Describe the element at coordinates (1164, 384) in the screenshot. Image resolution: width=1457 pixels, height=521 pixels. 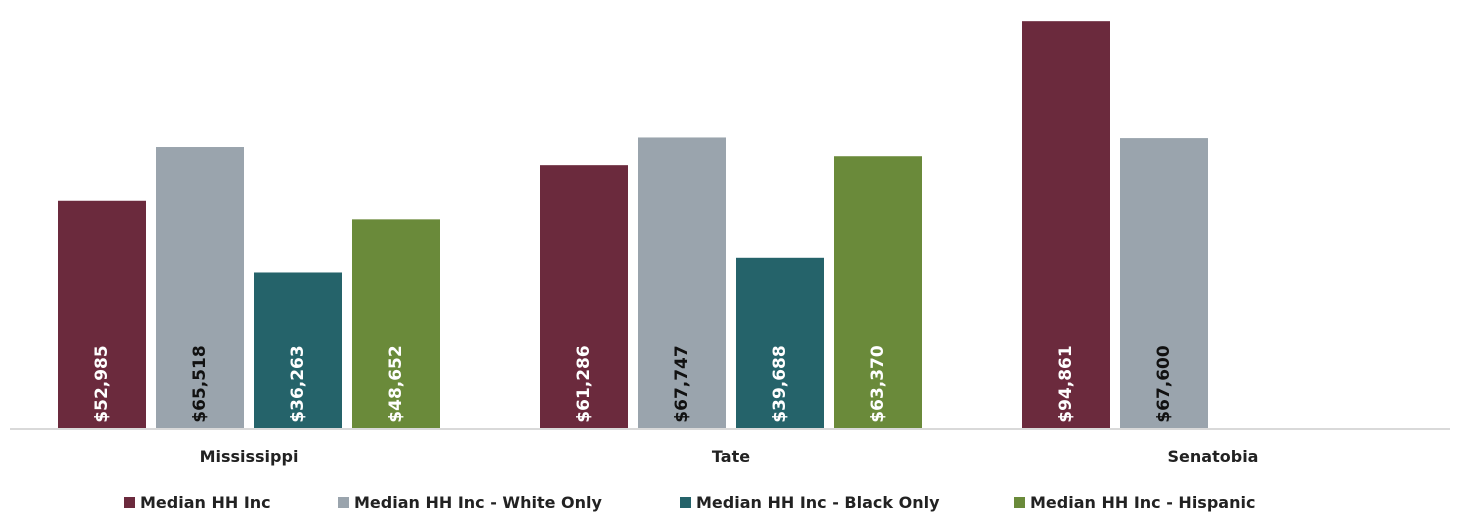
I see `data-label-senatobia-series-1: $67,600` at that location.